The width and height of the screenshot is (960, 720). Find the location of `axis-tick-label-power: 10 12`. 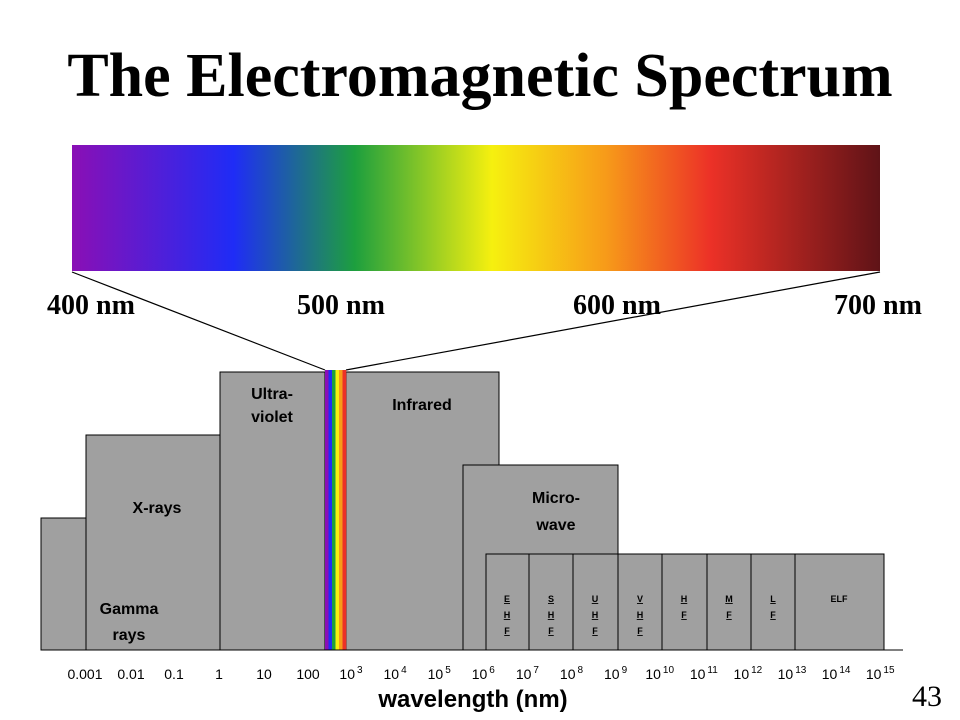

axis-tick-label-power: 10 12 is located at coordinates (748, 673).